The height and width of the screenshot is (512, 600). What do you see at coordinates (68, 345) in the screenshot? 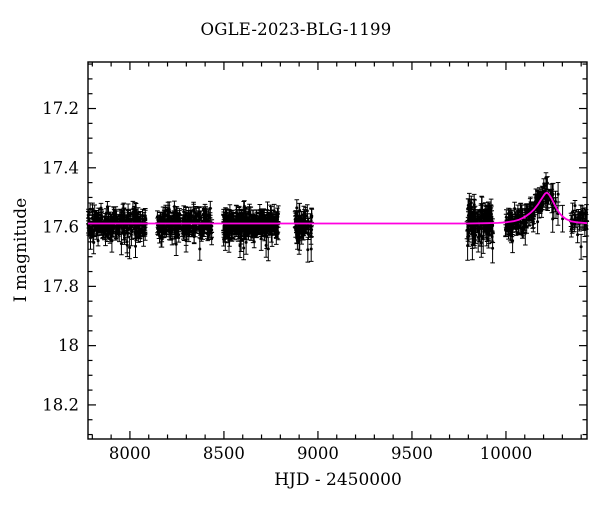
I see `y-tick-label: 18` at bounding box center [68, 345].